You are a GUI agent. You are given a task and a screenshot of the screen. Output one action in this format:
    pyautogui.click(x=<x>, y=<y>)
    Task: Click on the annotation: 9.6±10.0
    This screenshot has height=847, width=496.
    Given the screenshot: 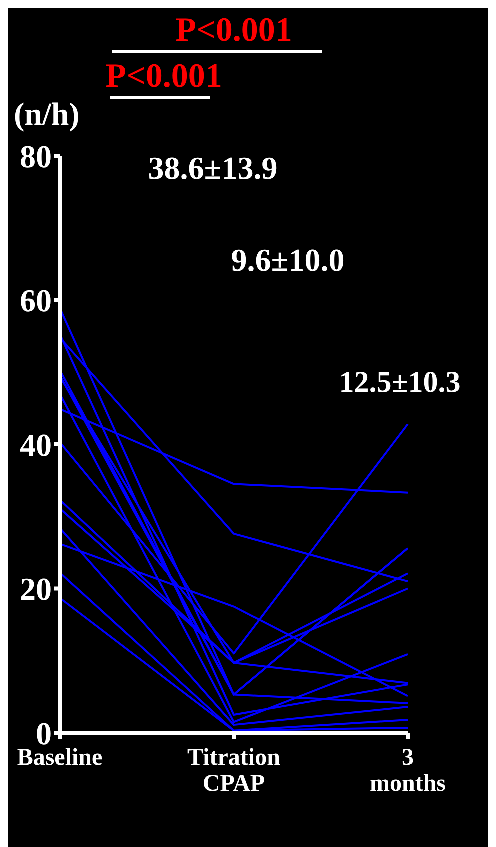 What is the action you would take?
    pyautogui.click(x=288, y=260)
    